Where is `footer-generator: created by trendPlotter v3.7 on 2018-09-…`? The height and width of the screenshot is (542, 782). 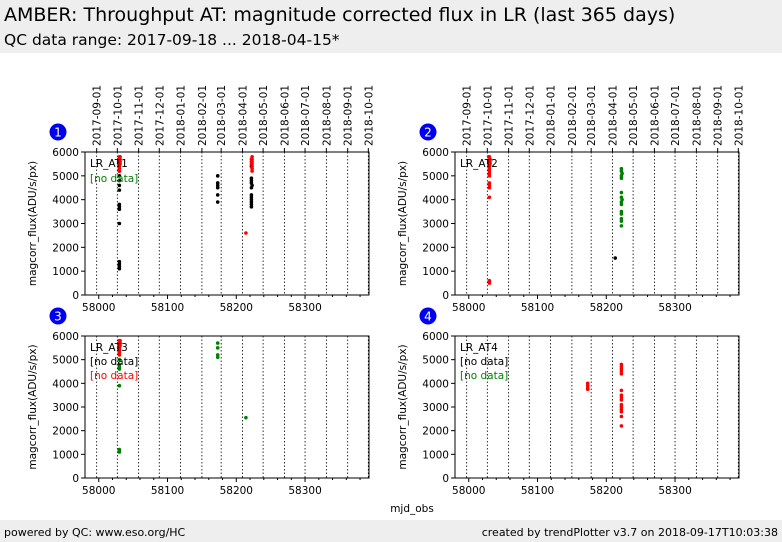 footer-generator: created by trendPlotter v3.7 on 2018-09-… is located at coordinates (629, 532).